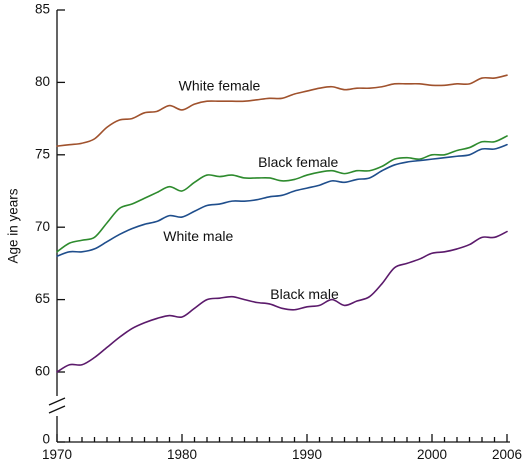 The width and height of the screenshot is (525, 468). I want to click on x-tick-label: 1980, so click(182, 454).